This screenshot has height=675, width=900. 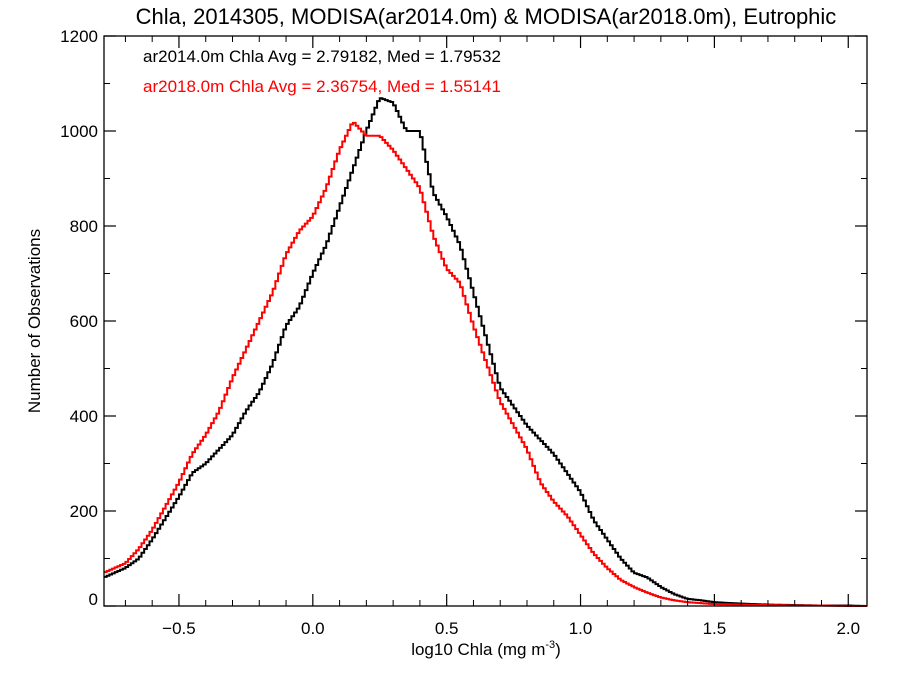 I want to click on x-axis-label-close: ), so click(x=558, y=649).